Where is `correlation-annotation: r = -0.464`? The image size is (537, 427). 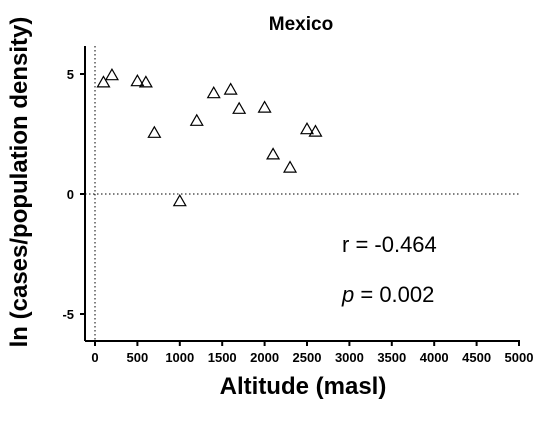
correlation-annotation: r = -0.464 is located at coordinates (389, 244).